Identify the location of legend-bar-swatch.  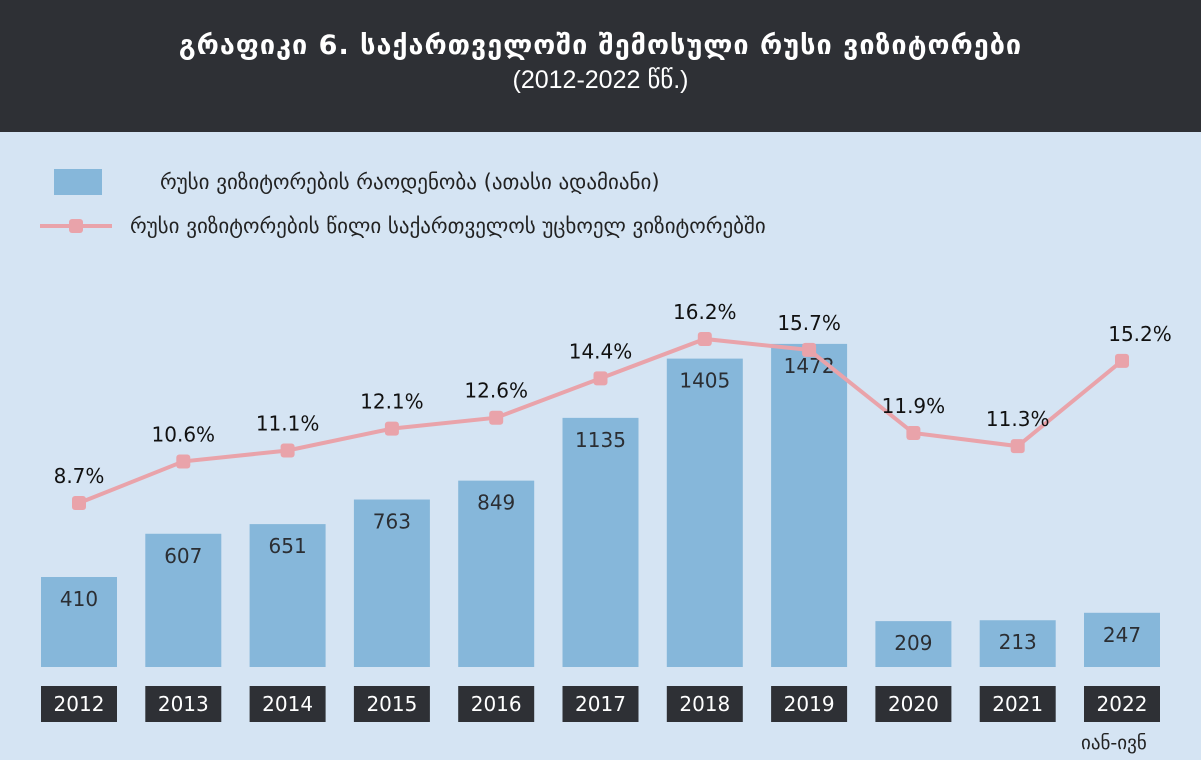
(78, 182).